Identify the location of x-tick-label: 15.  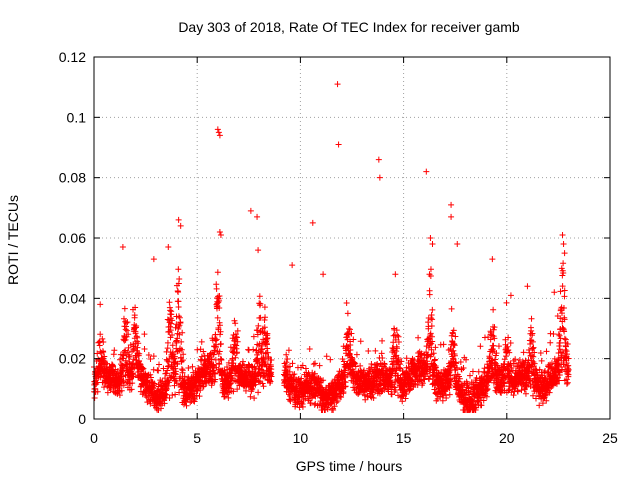
(404, 438).